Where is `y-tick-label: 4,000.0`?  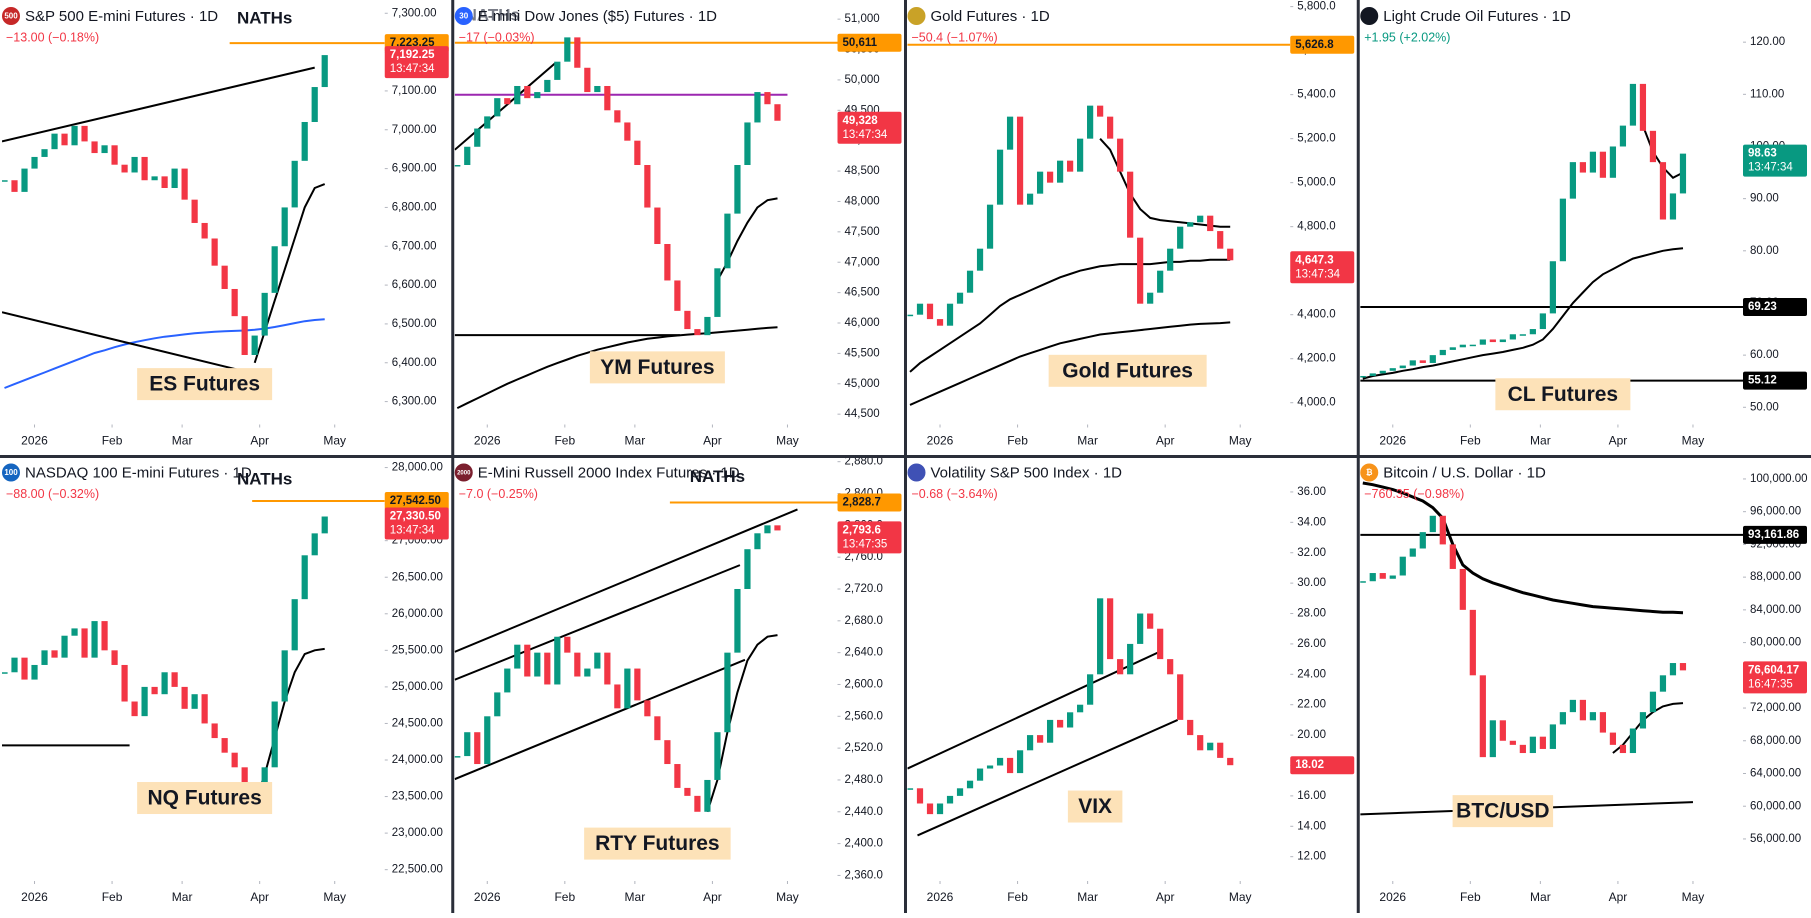
y-tick-label: 4,000.0 is located at coordinates (1316, 403).